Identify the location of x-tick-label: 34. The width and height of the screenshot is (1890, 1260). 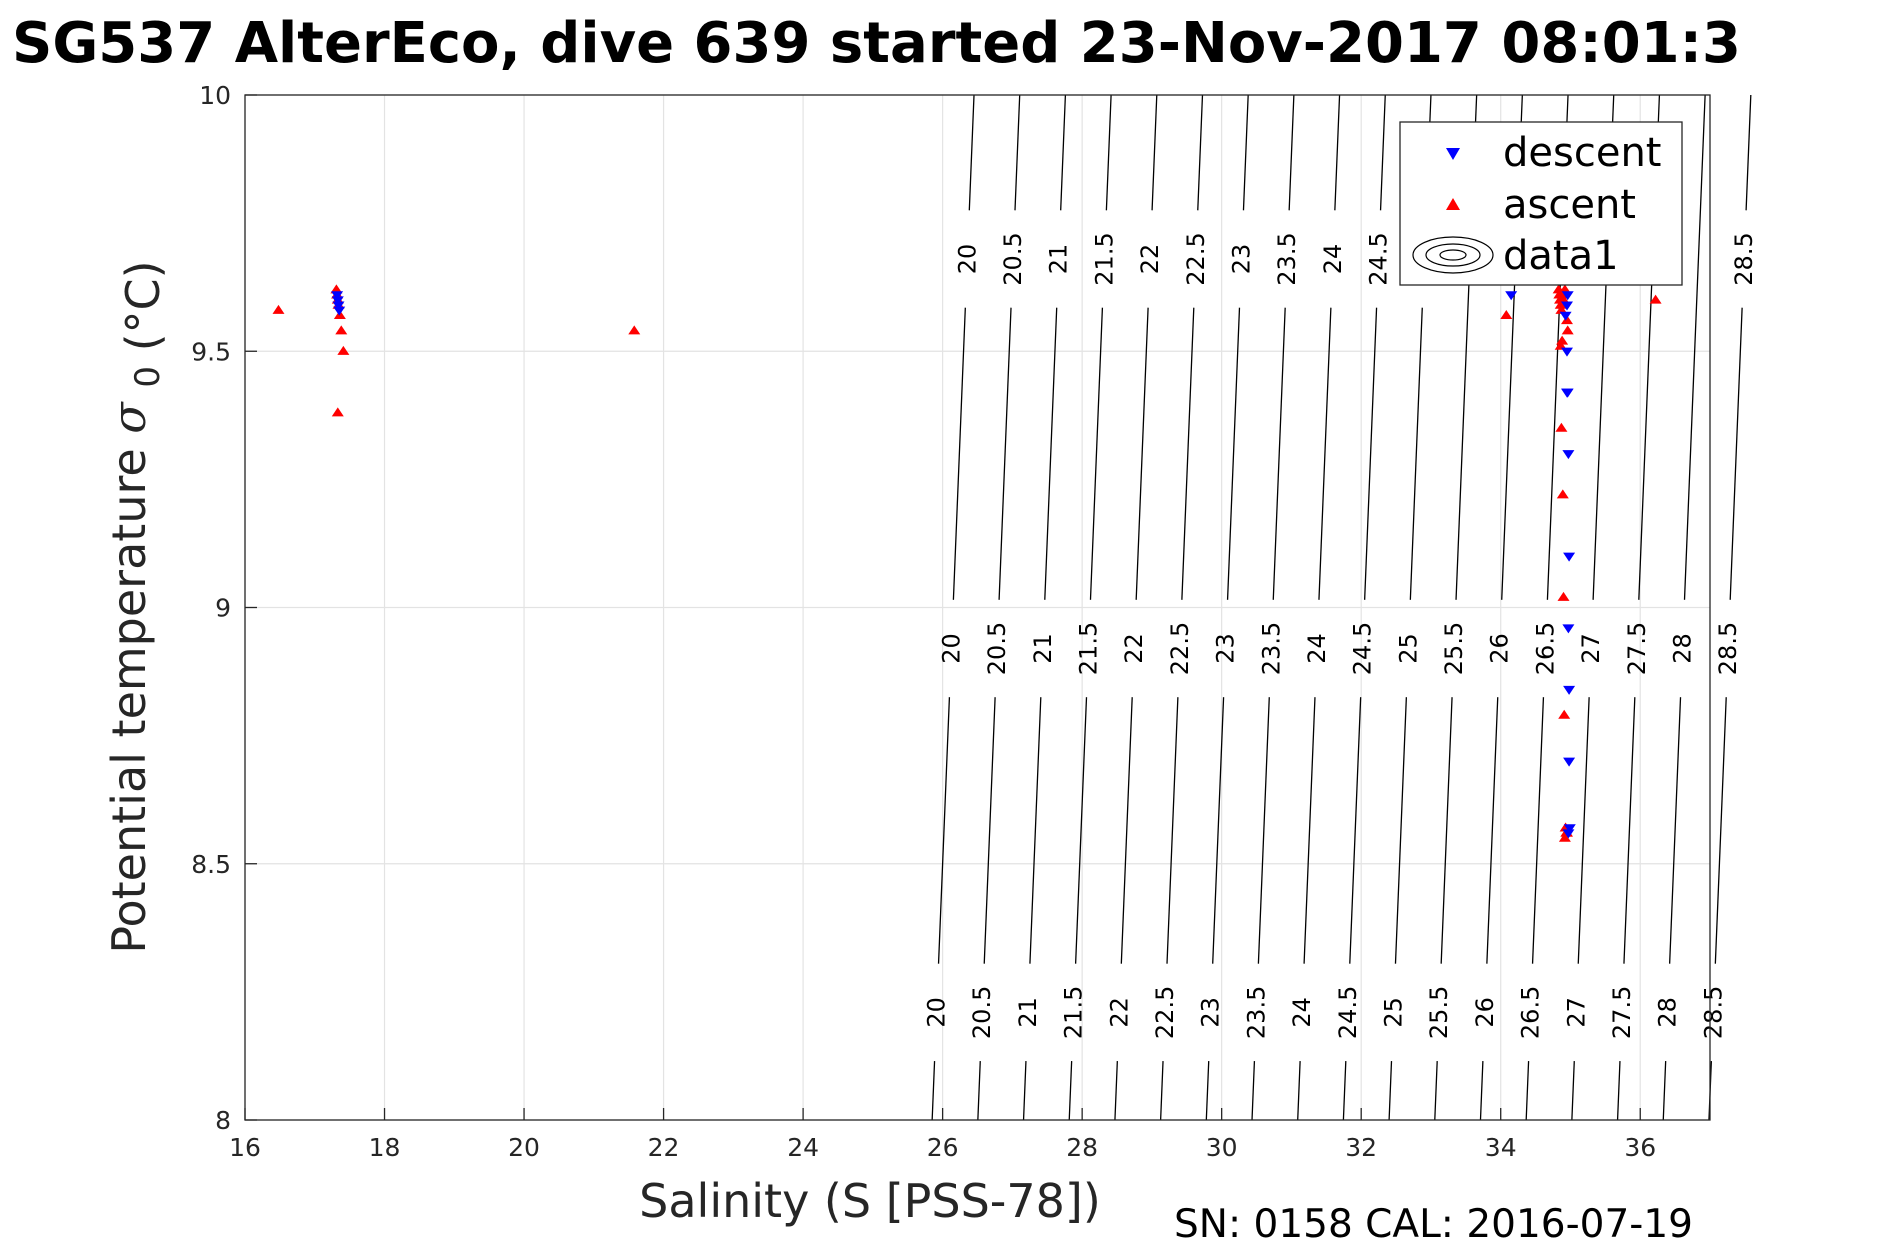
(1501, 1147).